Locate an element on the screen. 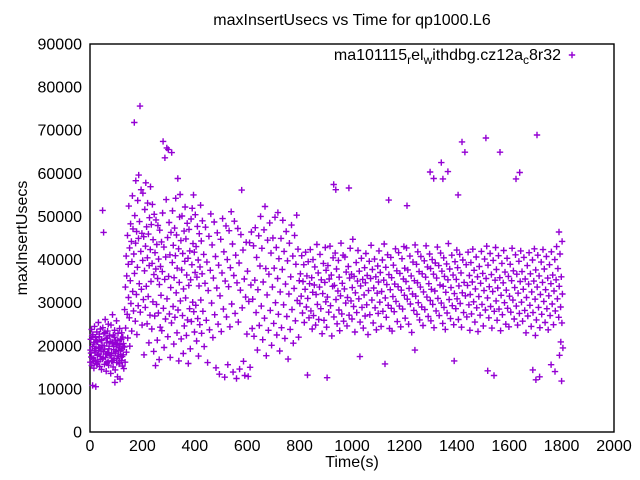 This screenshot has height=480, width=640. x-axis-label: Time(s) is located at coordinates (352, 462).